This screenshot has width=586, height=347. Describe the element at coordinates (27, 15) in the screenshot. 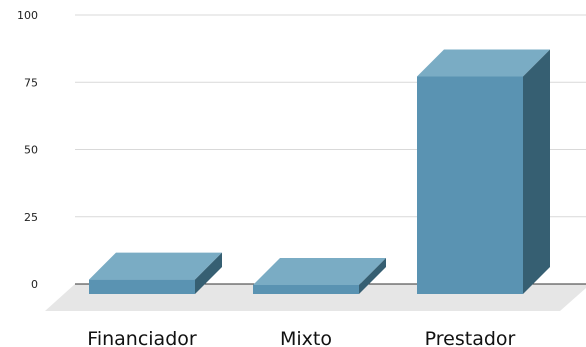

I see `y-tick-label: 100` at that location.